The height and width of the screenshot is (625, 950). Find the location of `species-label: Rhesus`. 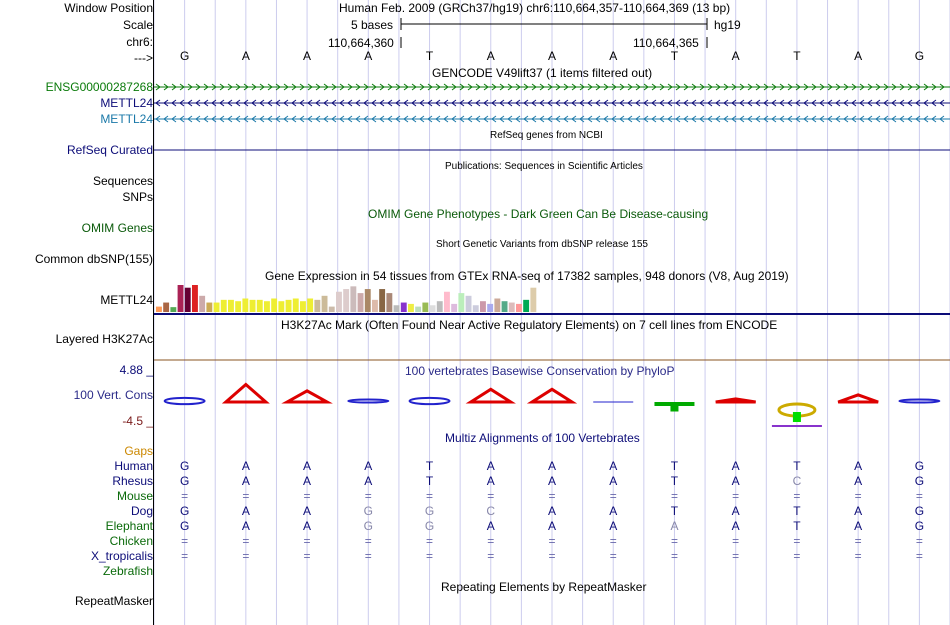

species-label: Rhesus is located at coordinates (132, 481).